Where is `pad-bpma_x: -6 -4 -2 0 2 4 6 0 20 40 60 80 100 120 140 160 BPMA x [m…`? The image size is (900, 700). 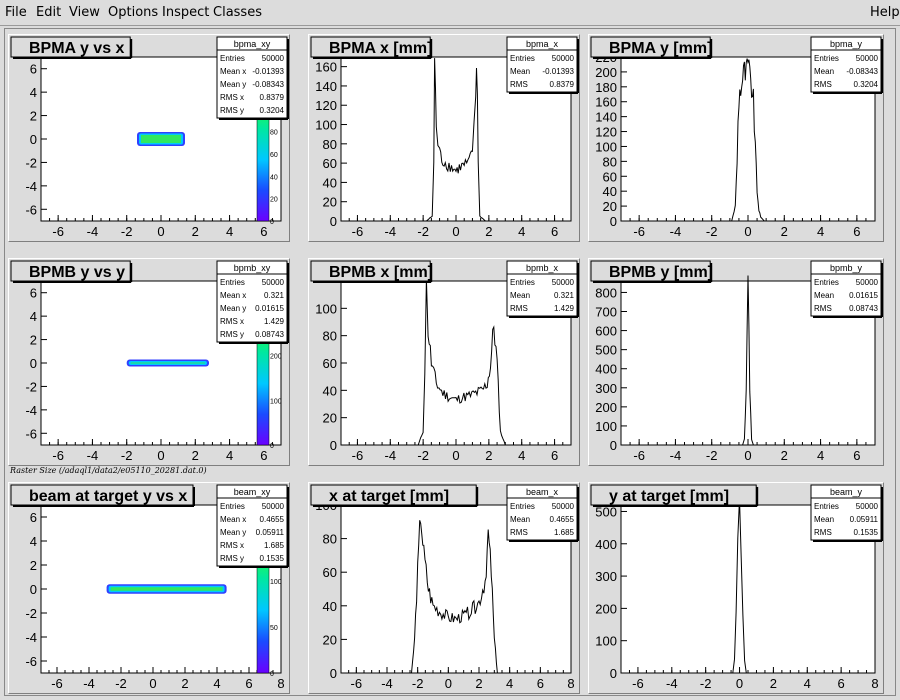
pad-bpma_x: -6 -4 -2 0 2 4 6 0 20 40 60 80 100 120 140 160 BPMA x [m… is located at coordinates (444, 138).